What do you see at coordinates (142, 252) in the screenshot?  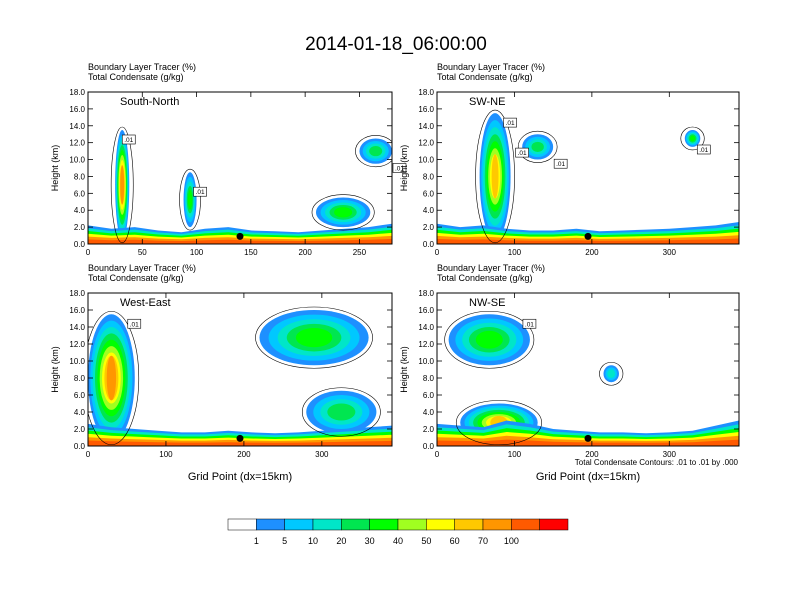 I see `x-tick-label: 50` at bounding box center [142, 252].